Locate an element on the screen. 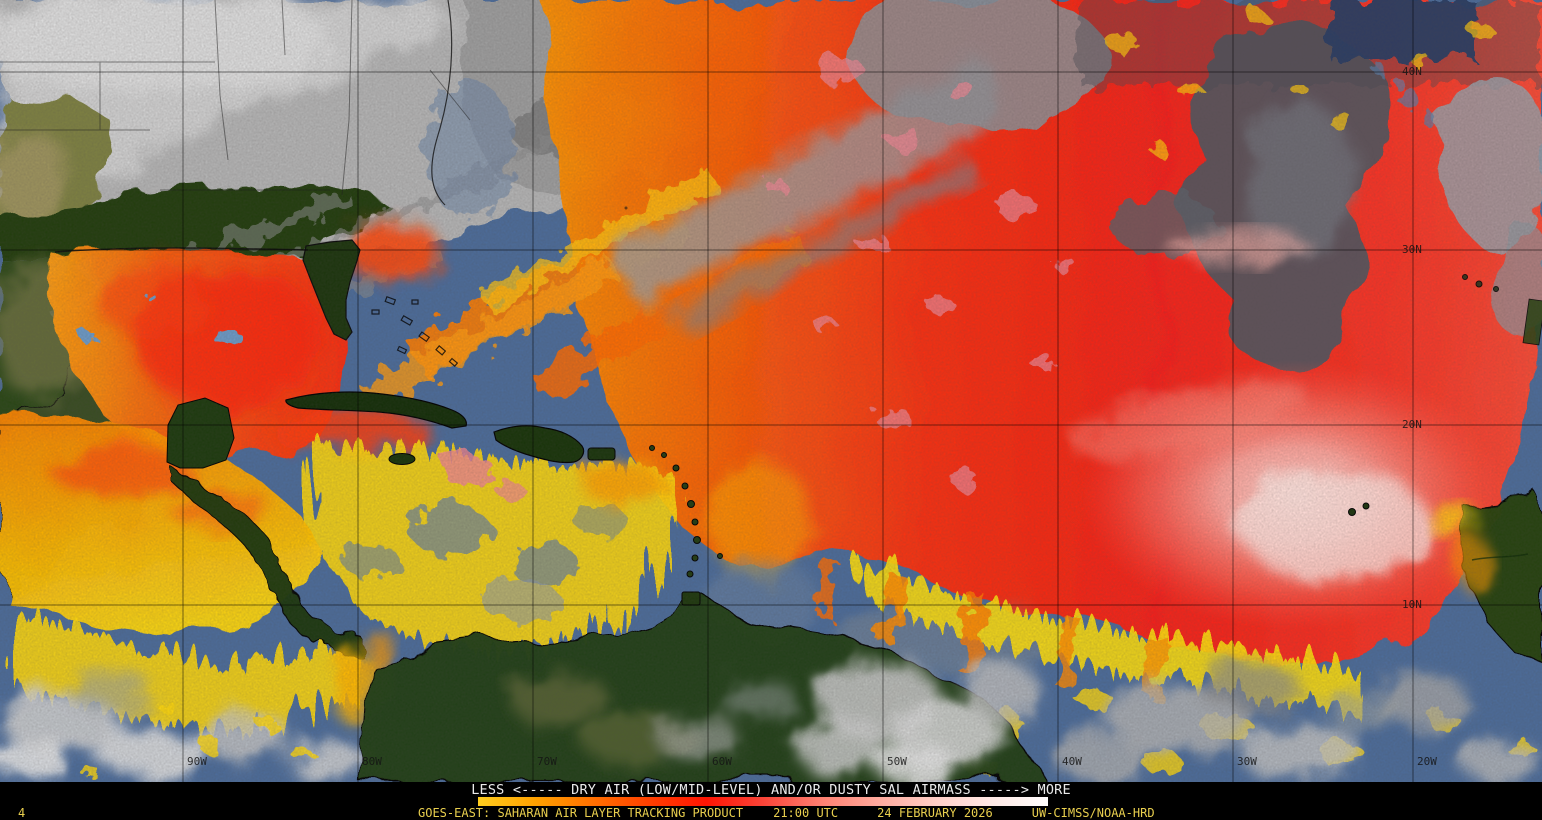  lon-label-30w: 30W is located at coordinates (1247, 761).